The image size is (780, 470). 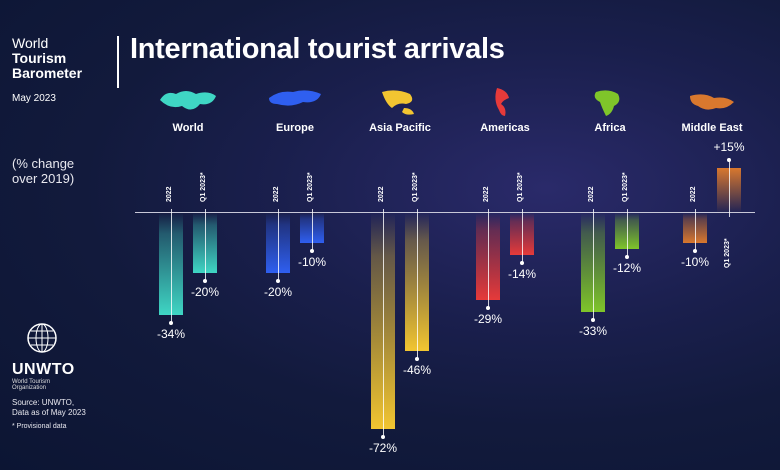 What do you see at coordinates (400, 128) in the screenshot?
I see `region-label: Asia Pacific` at bounding box center [400, 128].